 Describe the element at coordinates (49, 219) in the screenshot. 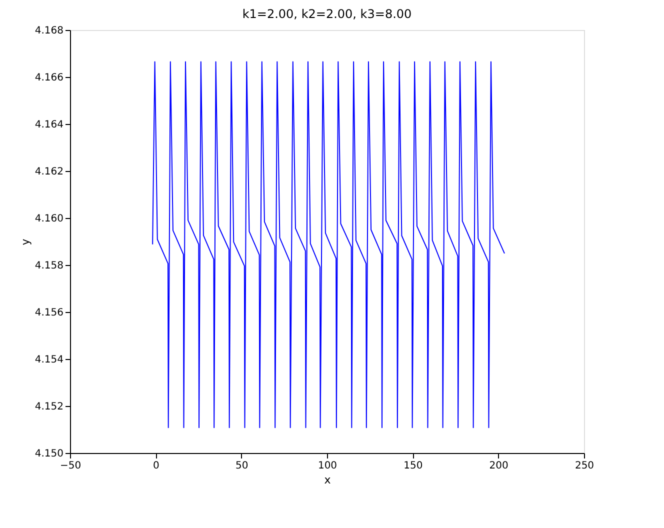

I see `y-tick-label: 4.160` at that location.